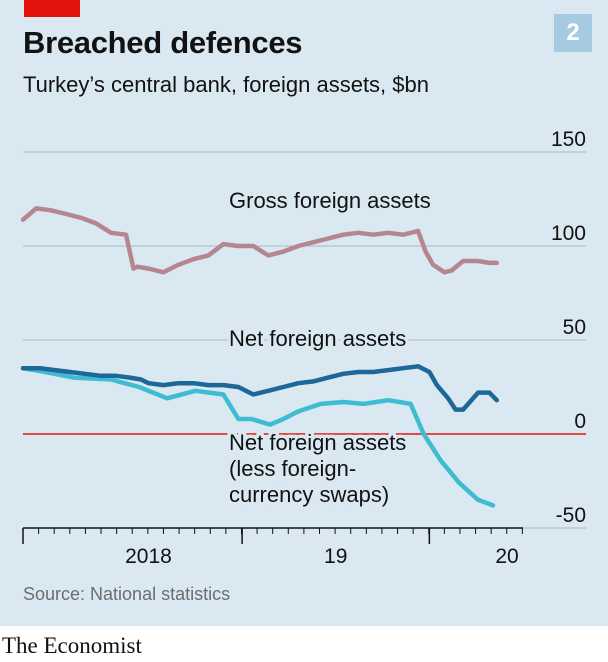  I want to click on x-axis: 2018 19 20, so click(272, 547).